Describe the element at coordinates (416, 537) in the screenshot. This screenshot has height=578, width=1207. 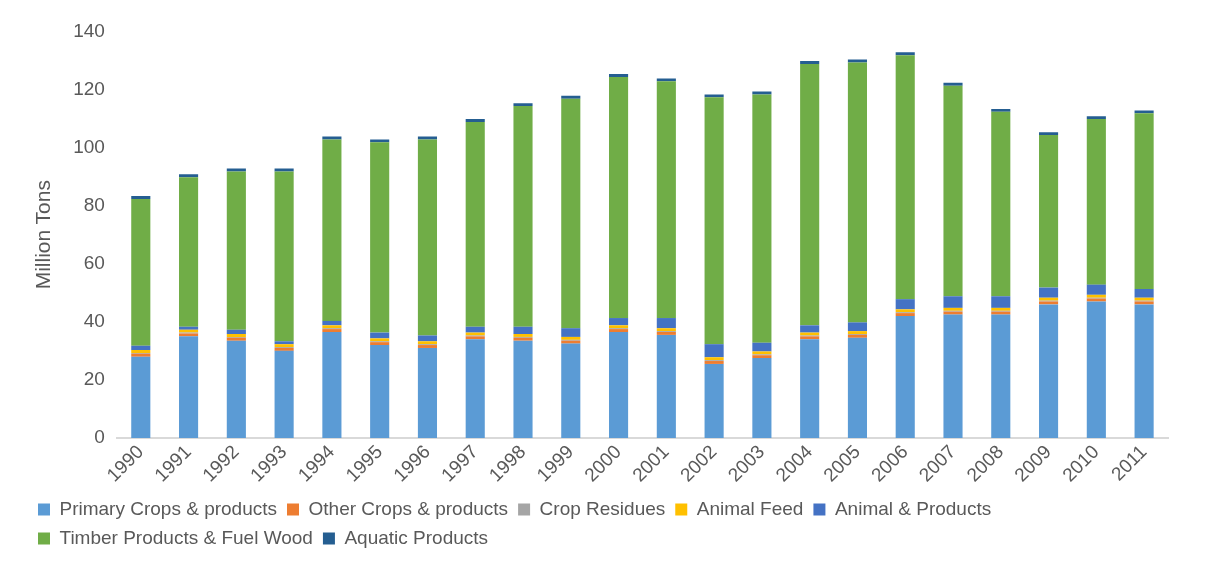
I see `legend-label: Aquatic Products` at that location.